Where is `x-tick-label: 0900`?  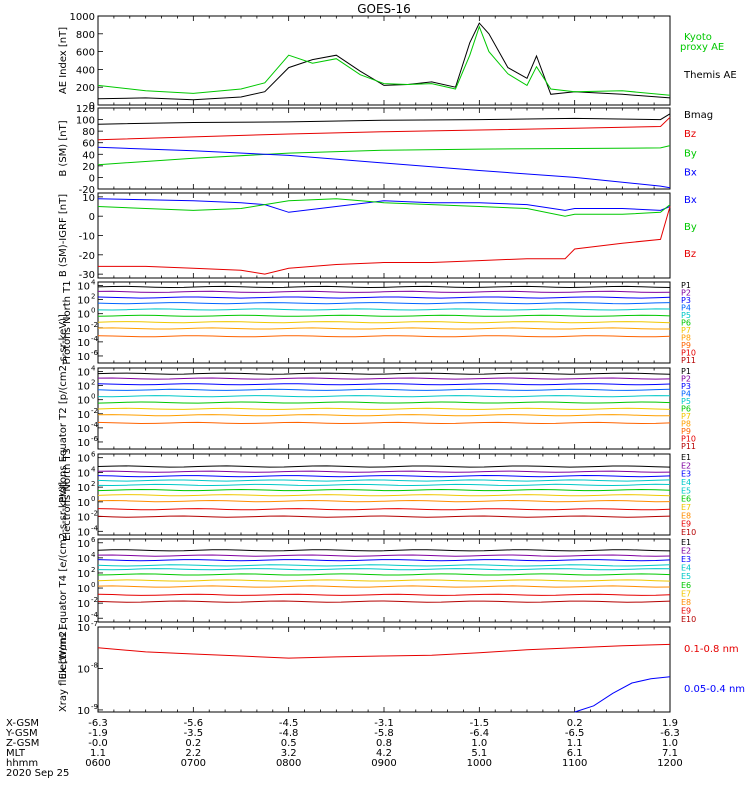
x-tick-label: 0900 is located at coordinates (383, 763).